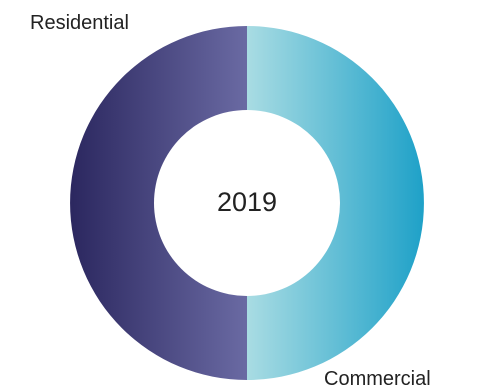 This screenshot has height=392, width=484. I want to click on center-year-label: 2019, so click(247, 202).